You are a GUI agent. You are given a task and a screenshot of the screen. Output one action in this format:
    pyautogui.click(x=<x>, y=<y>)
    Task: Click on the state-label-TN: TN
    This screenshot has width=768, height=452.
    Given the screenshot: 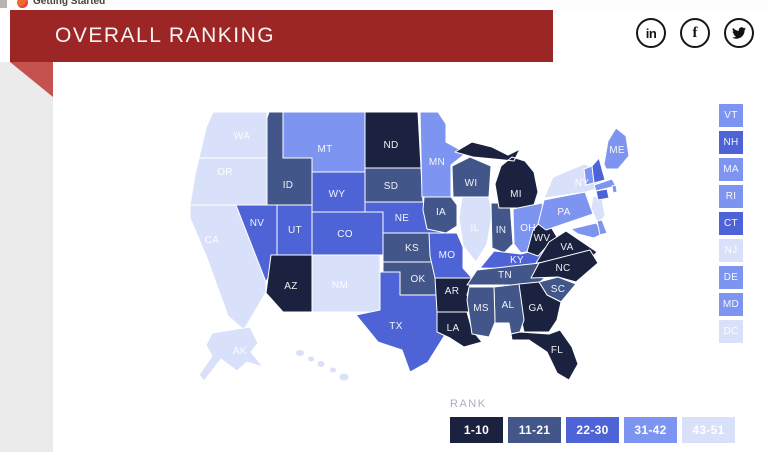 What is the action you would take?
    pyautogui.click(x=505, y=275)
    